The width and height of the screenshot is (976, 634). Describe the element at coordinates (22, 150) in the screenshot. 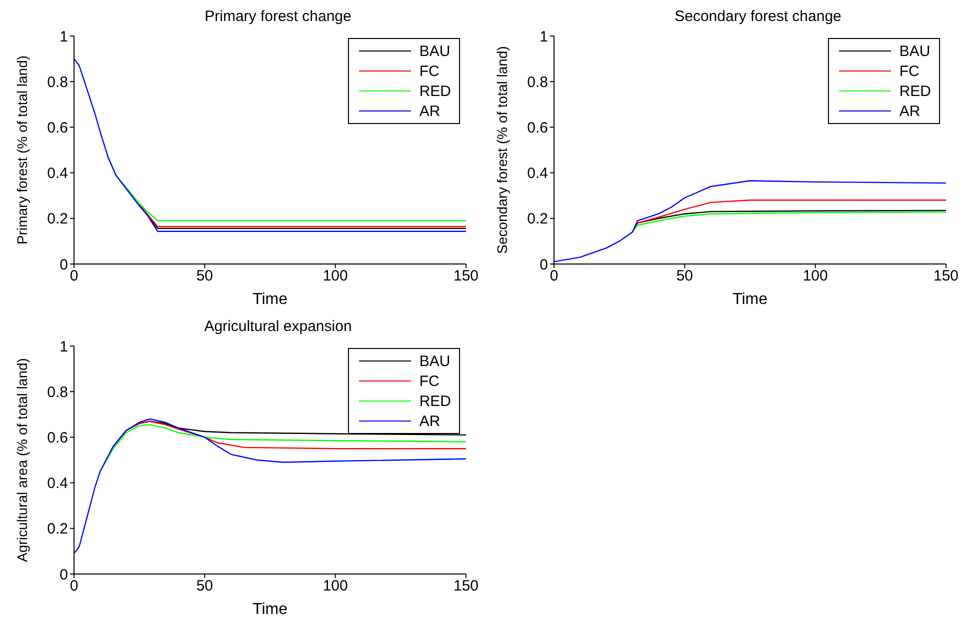

I see `y-axis-title: Primary forest (% of total land)` at that location.